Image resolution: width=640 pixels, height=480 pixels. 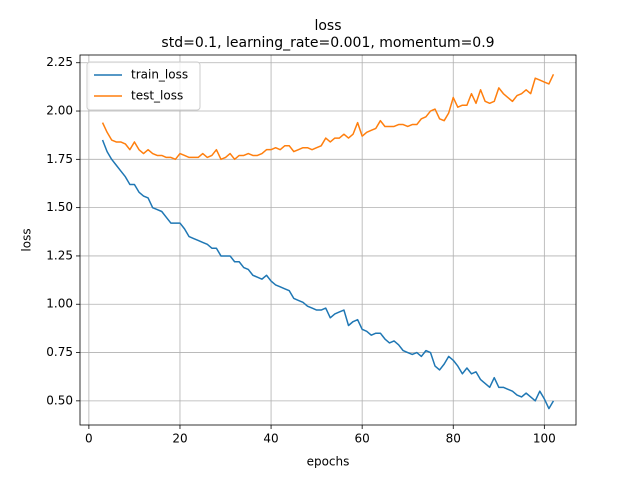 What do you see at coordinates (59, 304) in the screenshot?
I see `y-tick-label: 1.00` at bounding box center [59, 304].